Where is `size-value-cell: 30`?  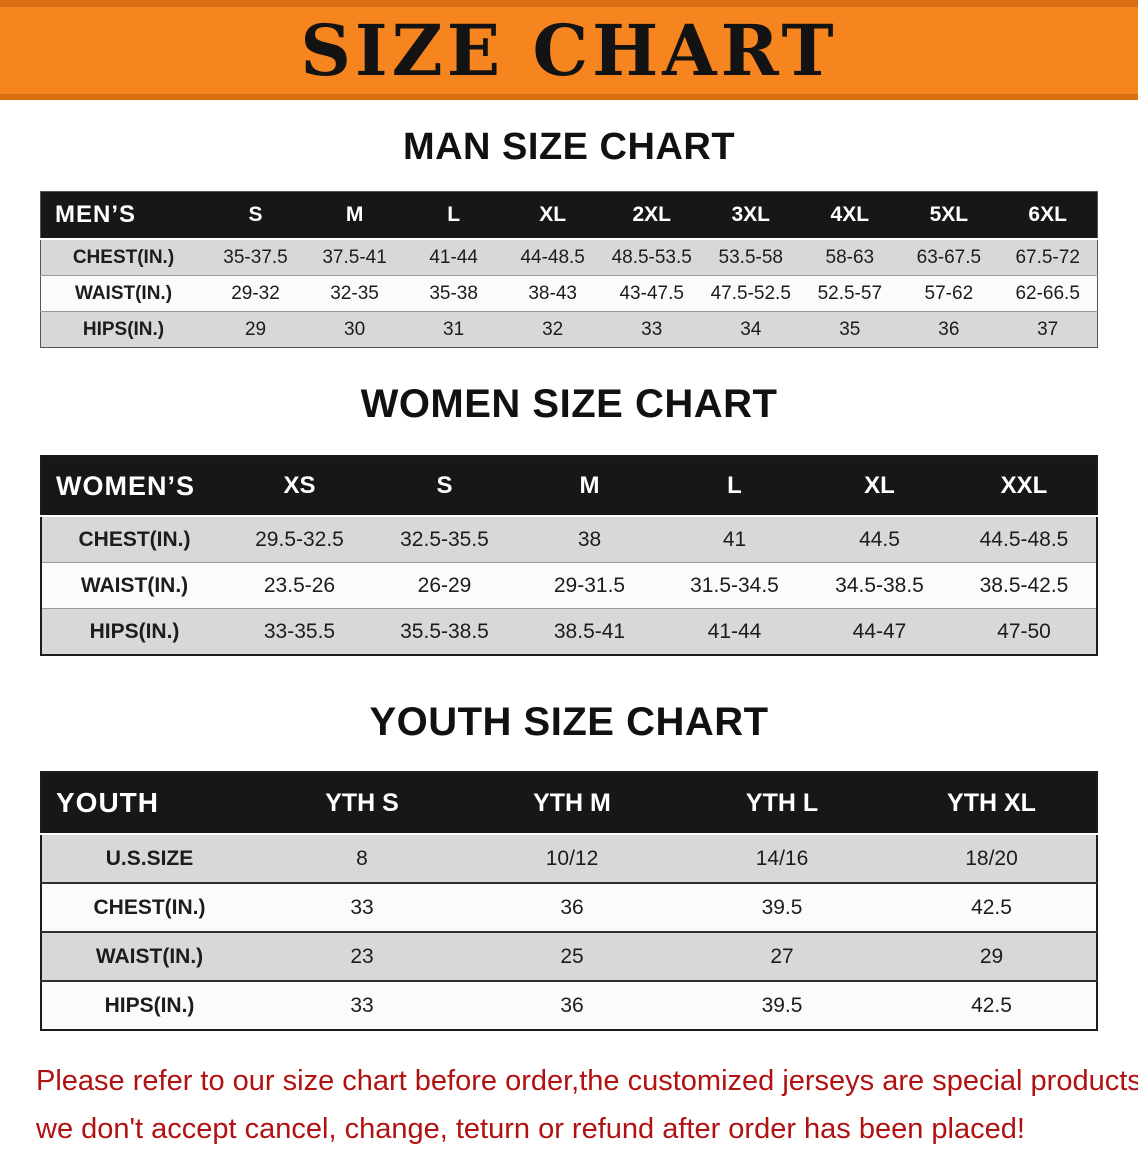
size-value-cell: 30 is located at coordinates (355, 329).